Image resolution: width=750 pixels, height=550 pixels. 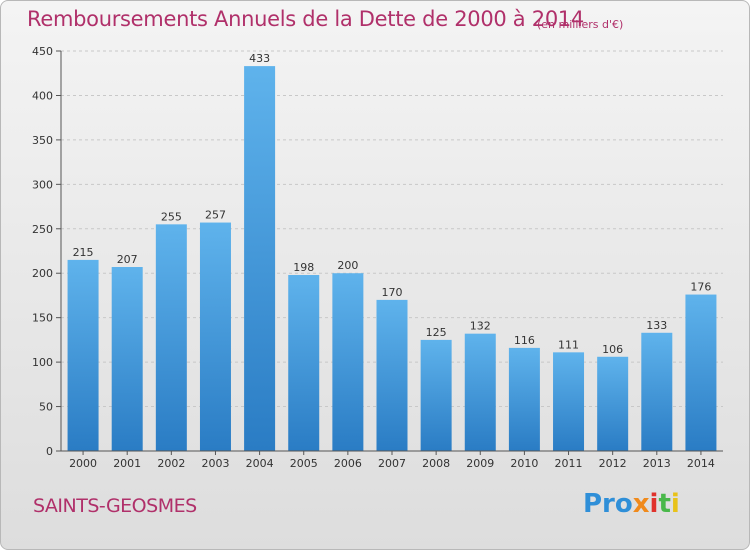 I want to click on proxiti-logo: Proxiti, so click(x=631, y=504).